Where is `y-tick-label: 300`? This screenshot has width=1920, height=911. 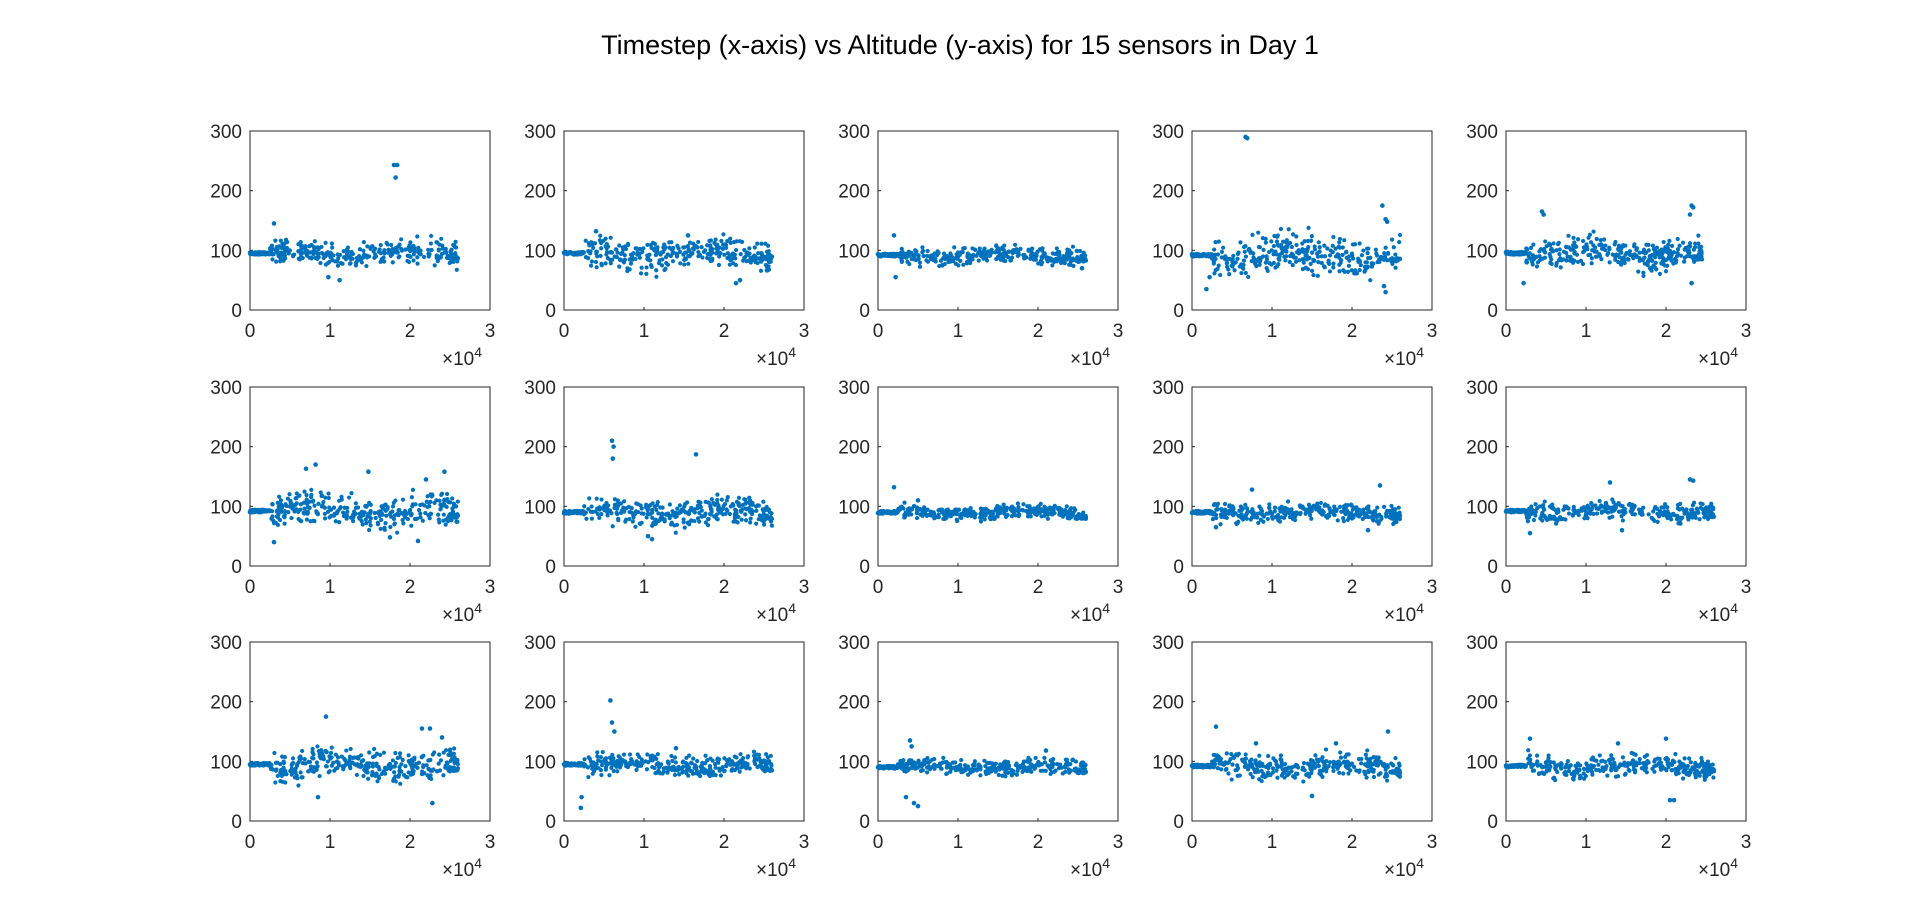
y-tick-label: 300 is located at coordinates (1482, 388).